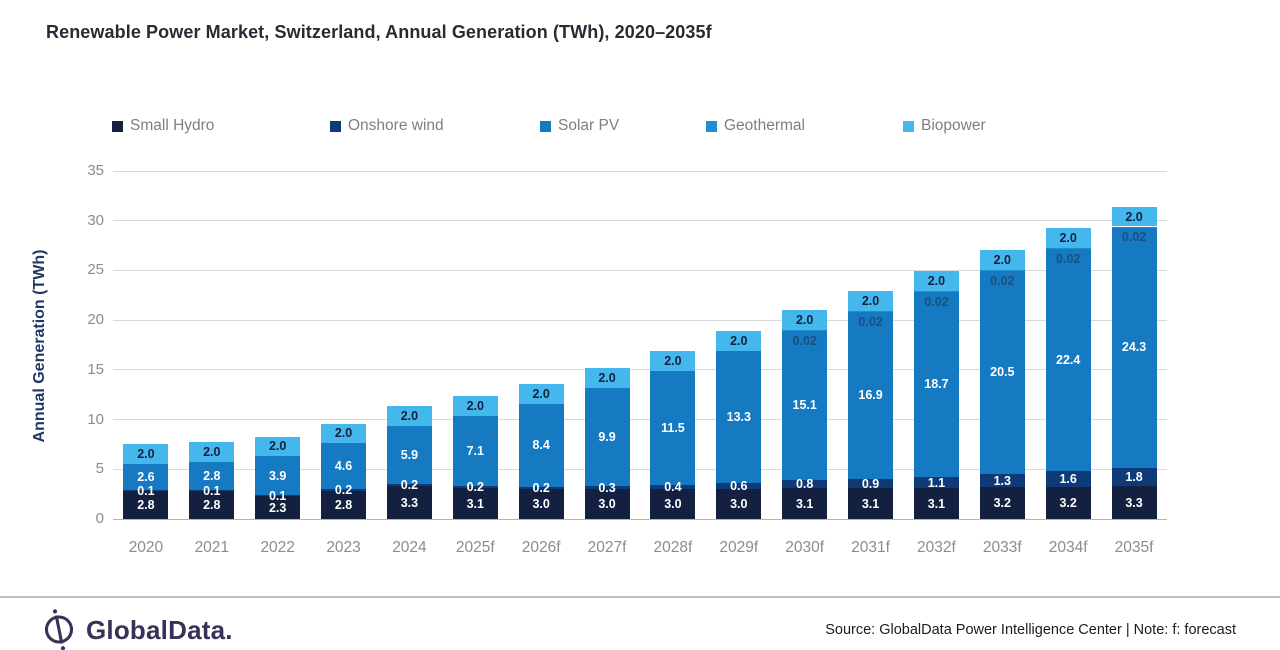 This screenshot has height=650, width=1280. I want to click on x-tick-label: 2031f, so click(870, 547).